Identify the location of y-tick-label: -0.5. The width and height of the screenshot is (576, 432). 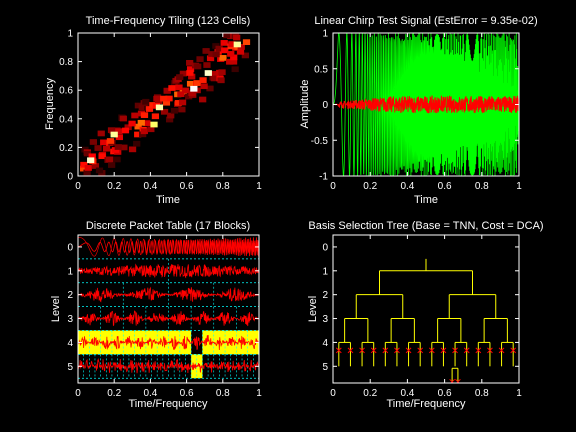
(320, 141).